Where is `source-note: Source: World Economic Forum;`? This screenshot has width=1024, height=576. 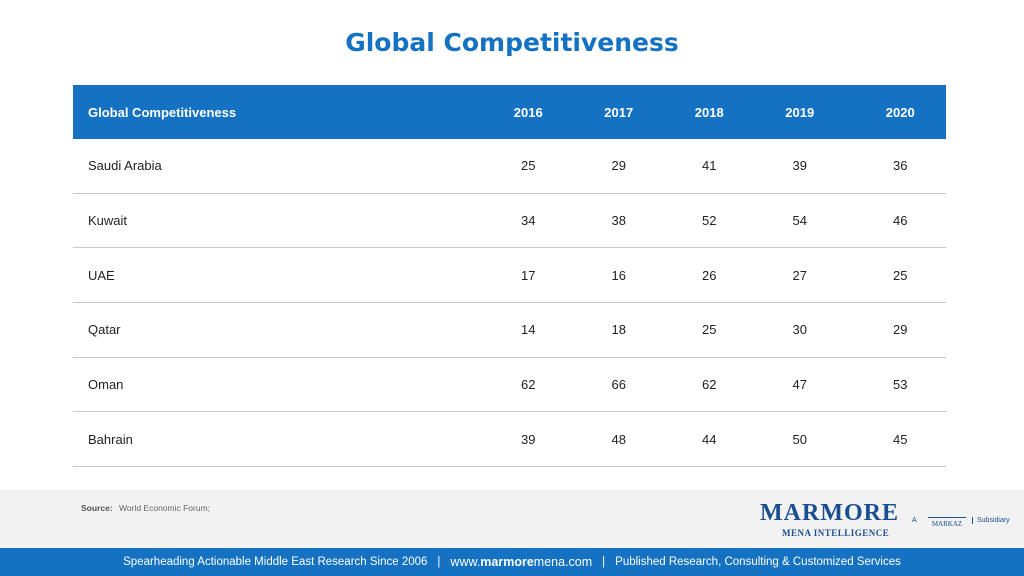 source-note: Source: World Economic Forum; is located at coordinates (145, 508).